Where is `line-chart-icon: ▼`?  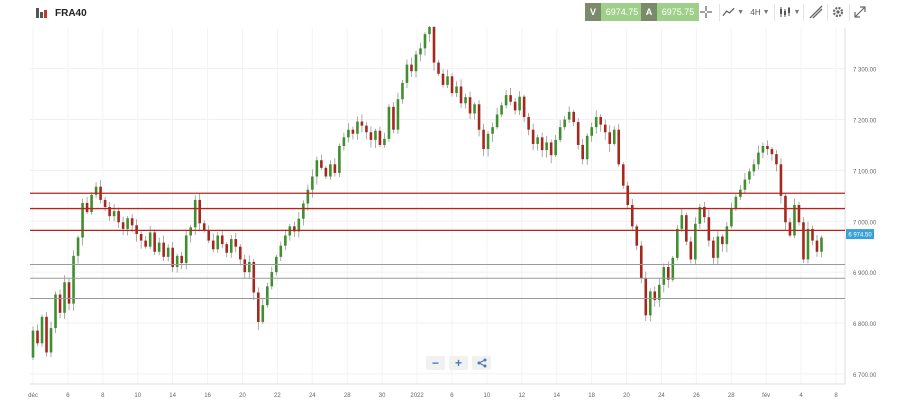 line-chart-icon: ▼ is located at coordinates (733, 12).